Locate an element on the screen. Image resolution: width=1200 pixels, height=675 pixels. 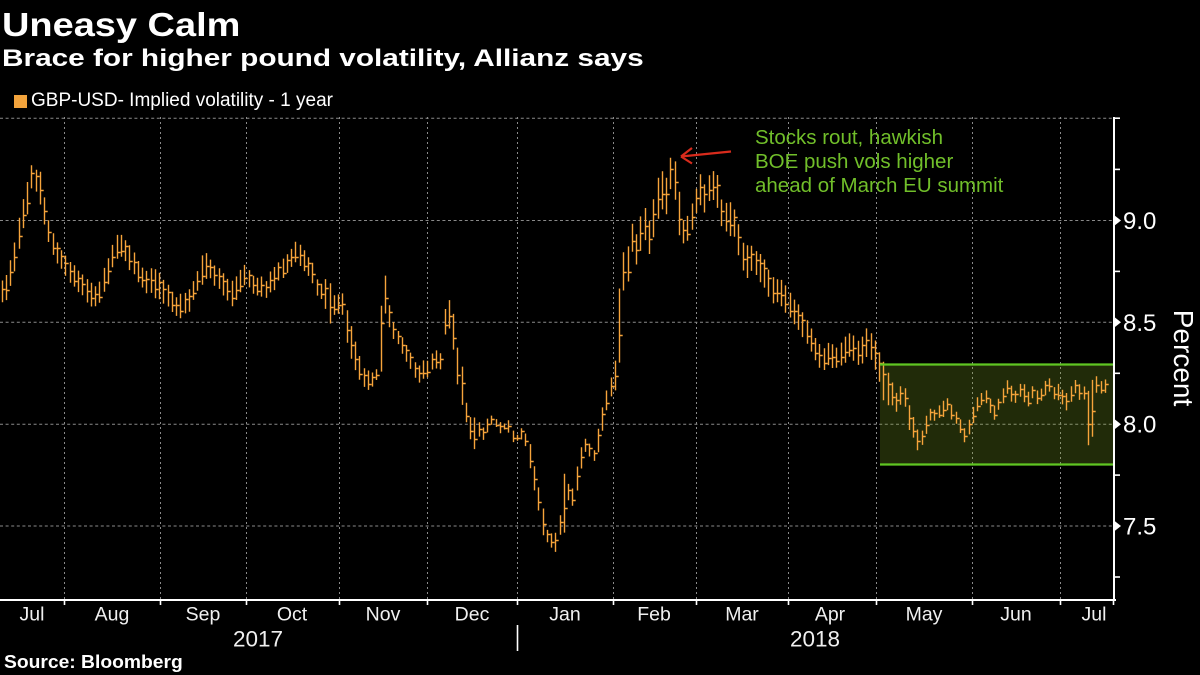
svg-text: May is located at coordinates (924, 615).